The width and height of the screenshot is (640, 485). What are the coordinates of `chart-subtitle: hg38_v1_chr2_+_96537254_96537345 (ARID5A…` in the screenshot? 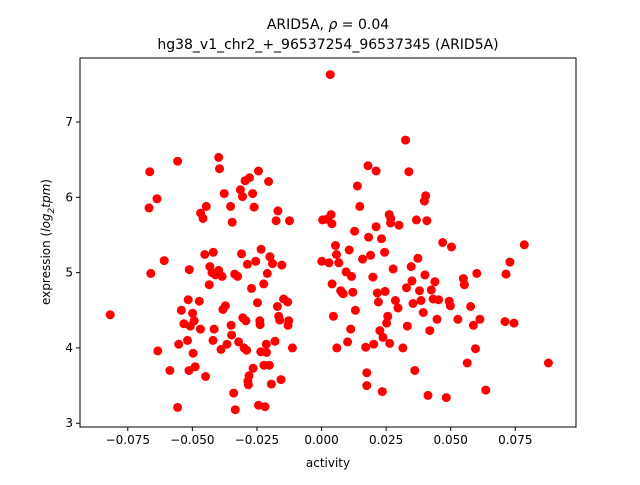 It's located at (327, 45).